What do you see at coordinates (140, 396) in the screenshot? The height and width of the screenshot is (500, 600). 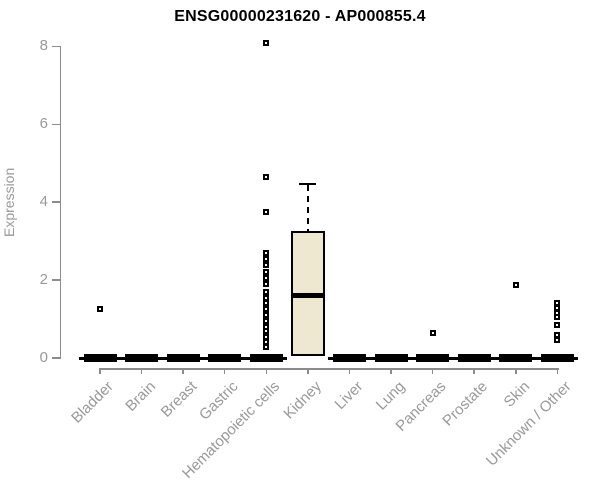 I see `x-tick-label: Brain` at bounding box center [140, 396].